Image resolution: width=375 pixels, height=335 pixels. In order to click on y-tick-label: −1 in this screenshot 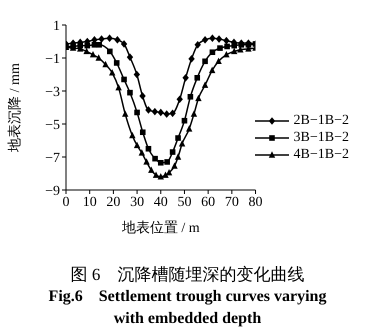, I will do `click(52, 59)`.